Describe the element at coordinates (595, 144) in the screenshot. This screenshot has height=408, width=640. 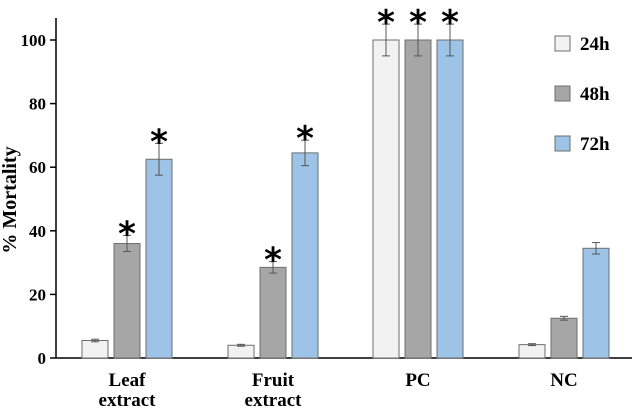
I see `legend-label: 72h` at that location.